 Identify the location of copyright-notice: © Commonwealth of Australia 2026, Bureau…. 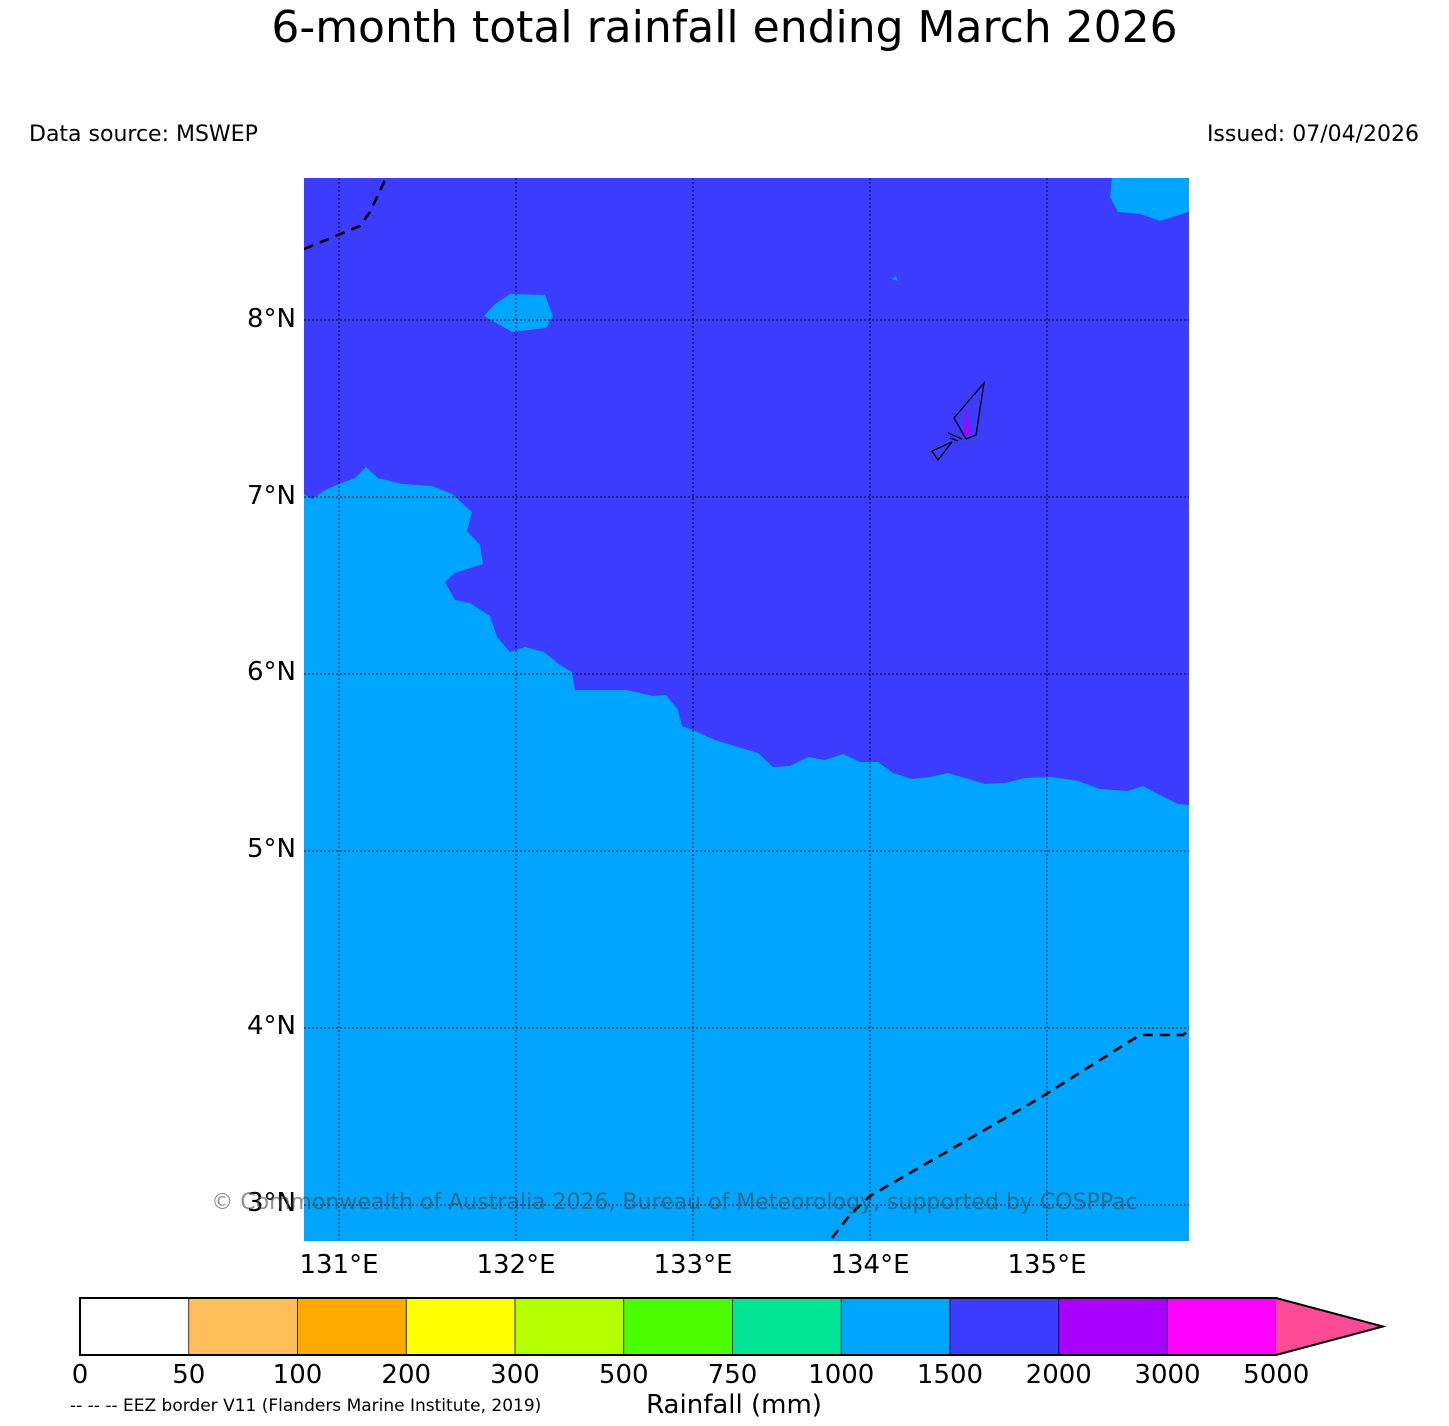
(674, 1202).